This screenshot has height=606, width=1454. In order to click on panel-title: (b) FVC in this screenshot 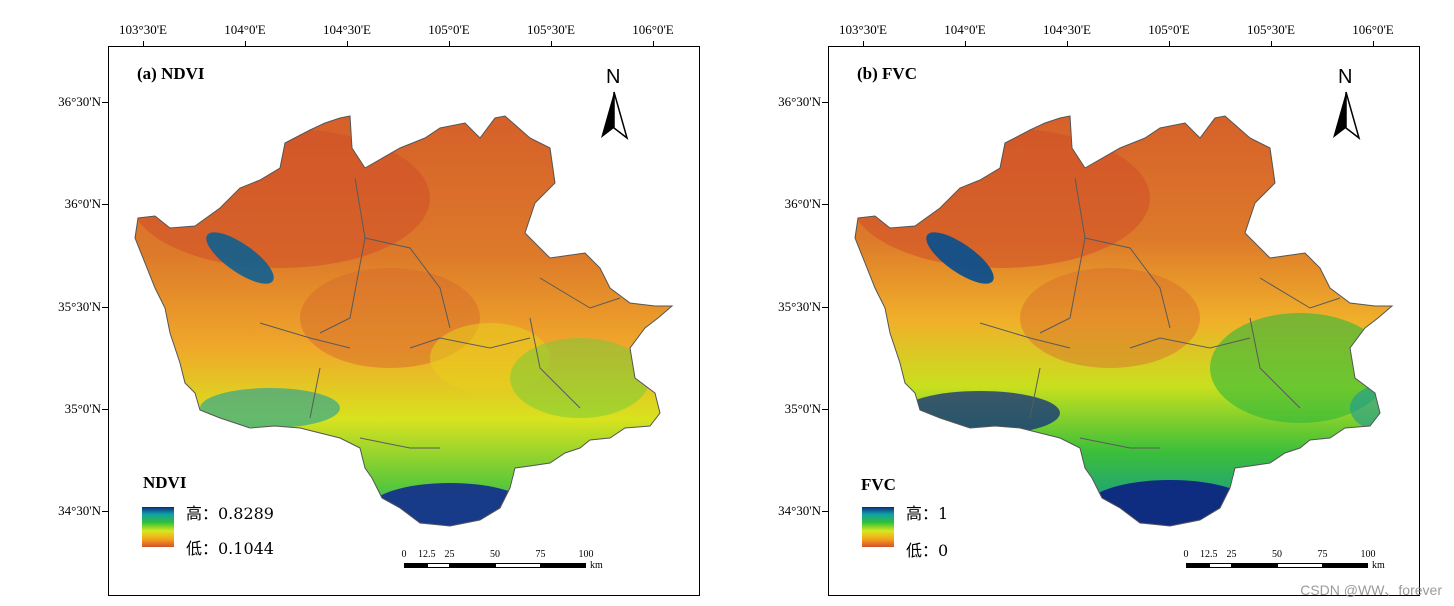, I will do `click(887, 73)`.